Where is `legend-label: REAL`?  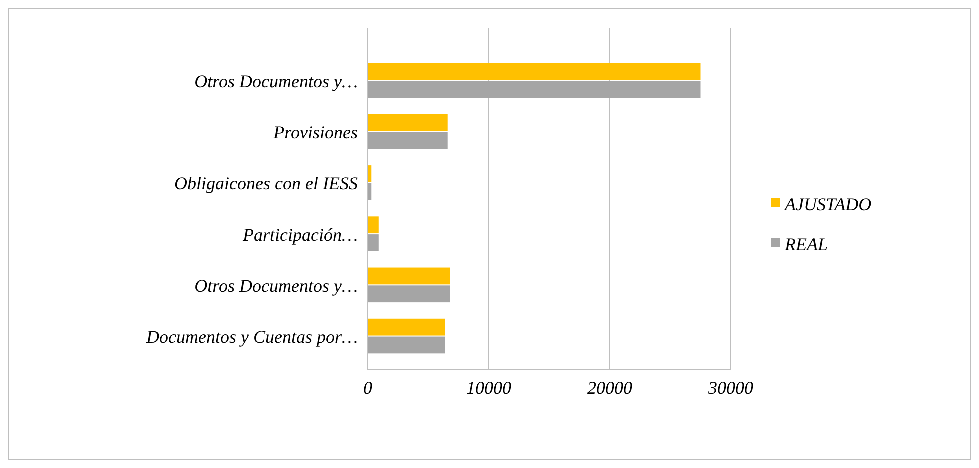 legend-label: REAL is located at coordinates (806, 244).